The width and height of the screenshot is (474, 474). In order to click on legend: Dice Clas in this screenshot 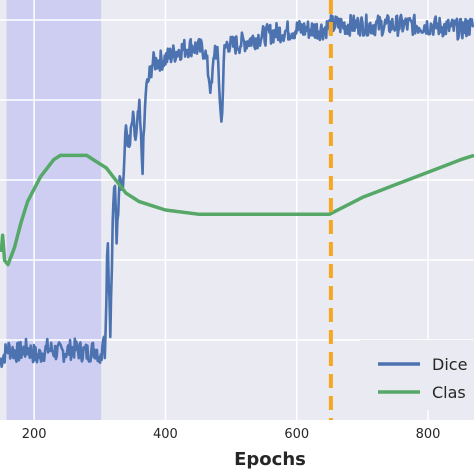, I will do `click(417, 375)`.